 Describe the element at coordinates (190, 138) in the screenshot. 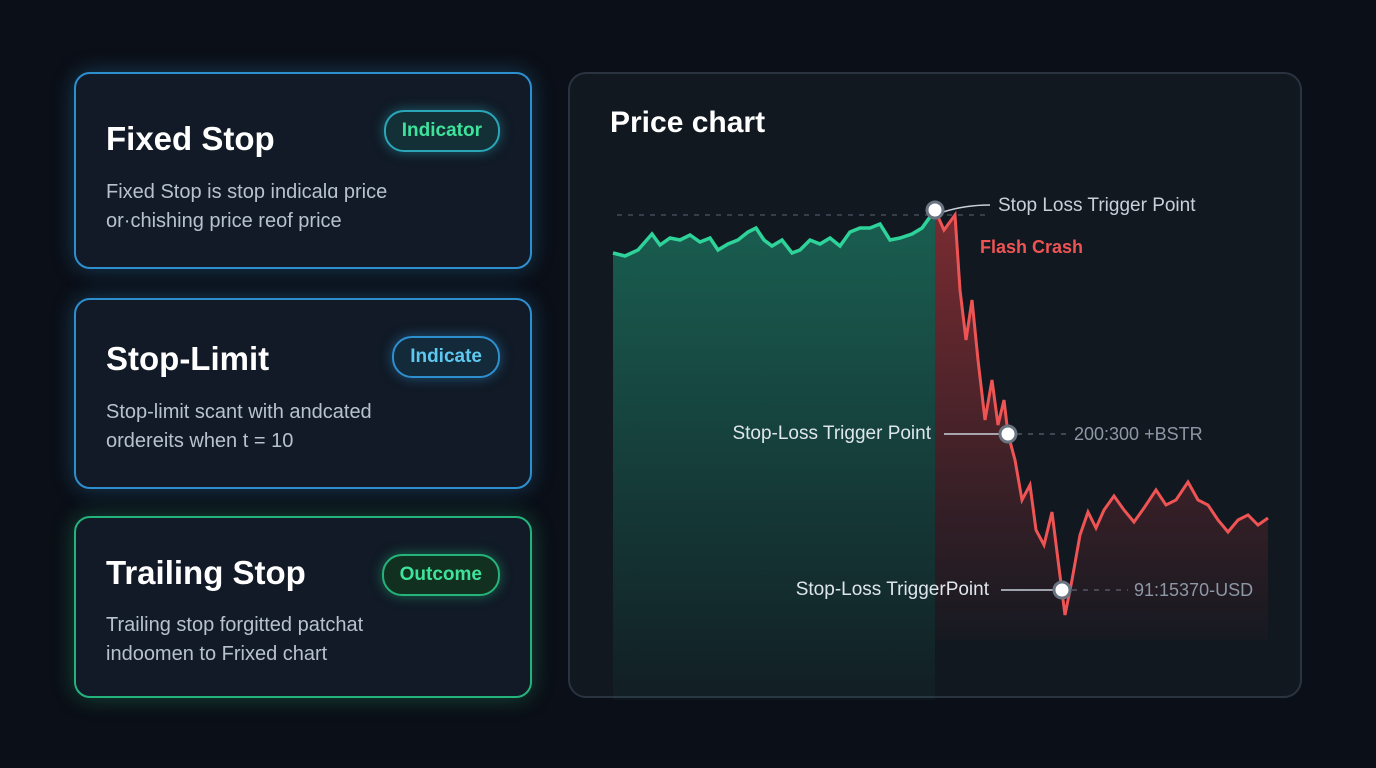

I see `card-title: Fixed Stop` at that location.